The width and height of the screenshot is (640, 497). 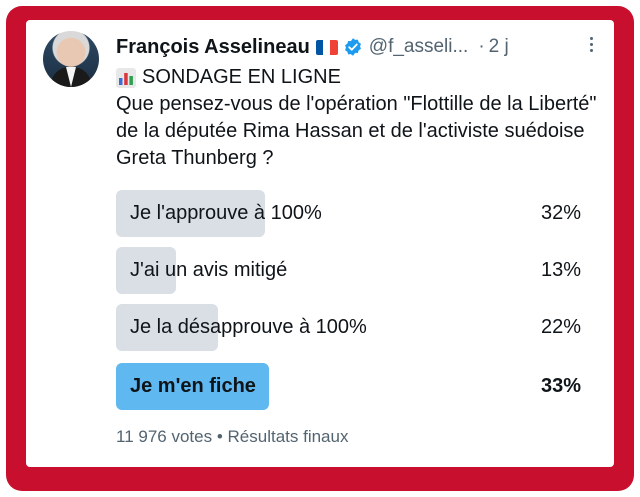 What do you see at coordinates (312, 47) in the screenshot?
I see `post-header: François Asselineau @f_asseli... · 2 j` at bounding box center [312, 47].